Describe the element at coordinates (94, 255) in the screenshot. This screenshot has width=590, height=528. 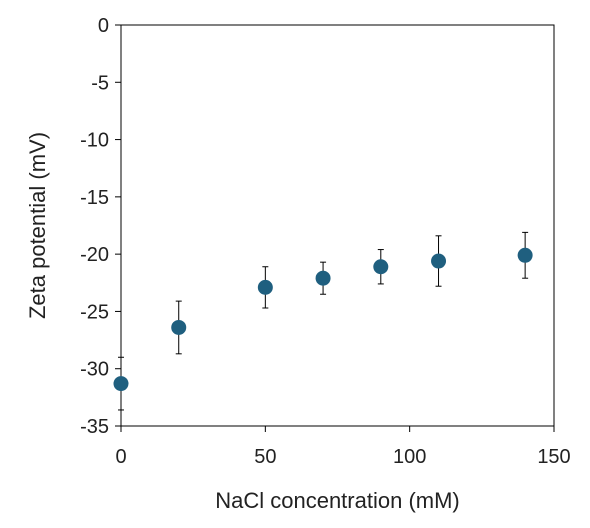
I see `y-tick-label: -20` at that location.